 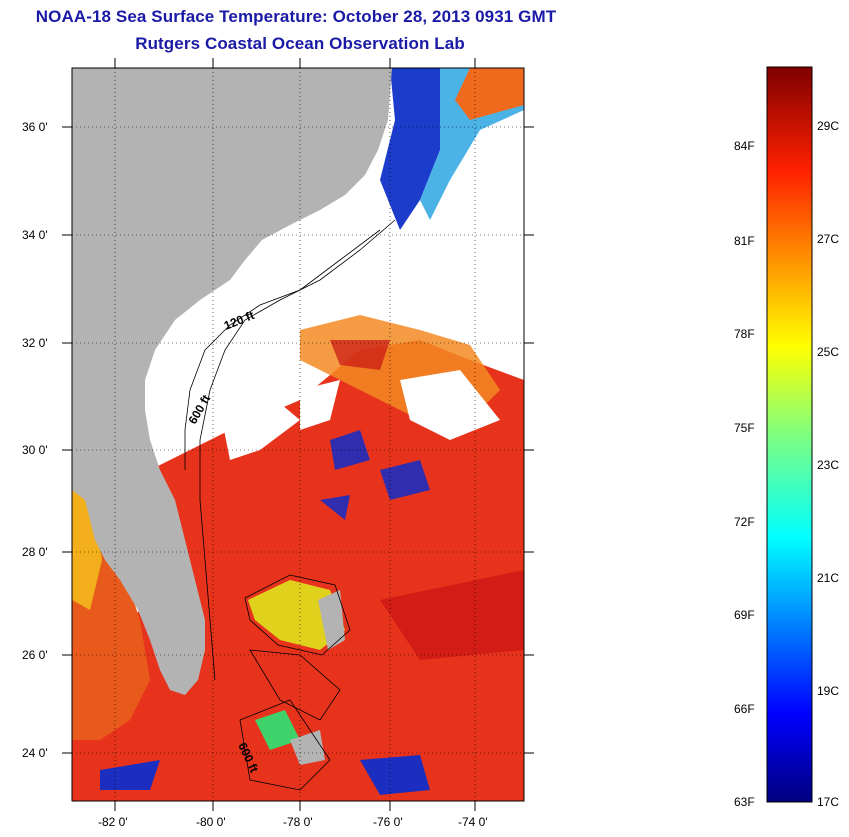 I want to click on lat-label-36: 36 0', so click(x=35, y=127).